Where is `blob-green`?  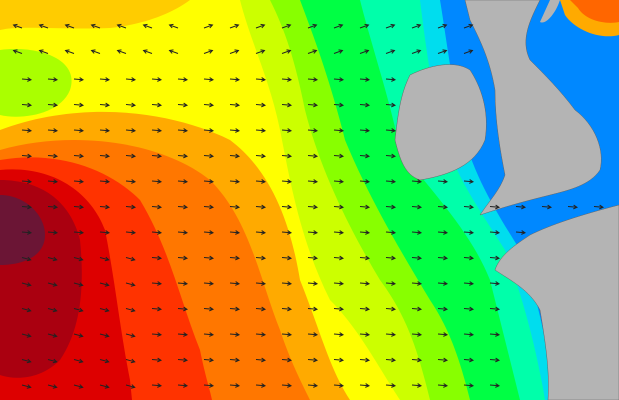
blob-green is located at coordinates (36, 83).